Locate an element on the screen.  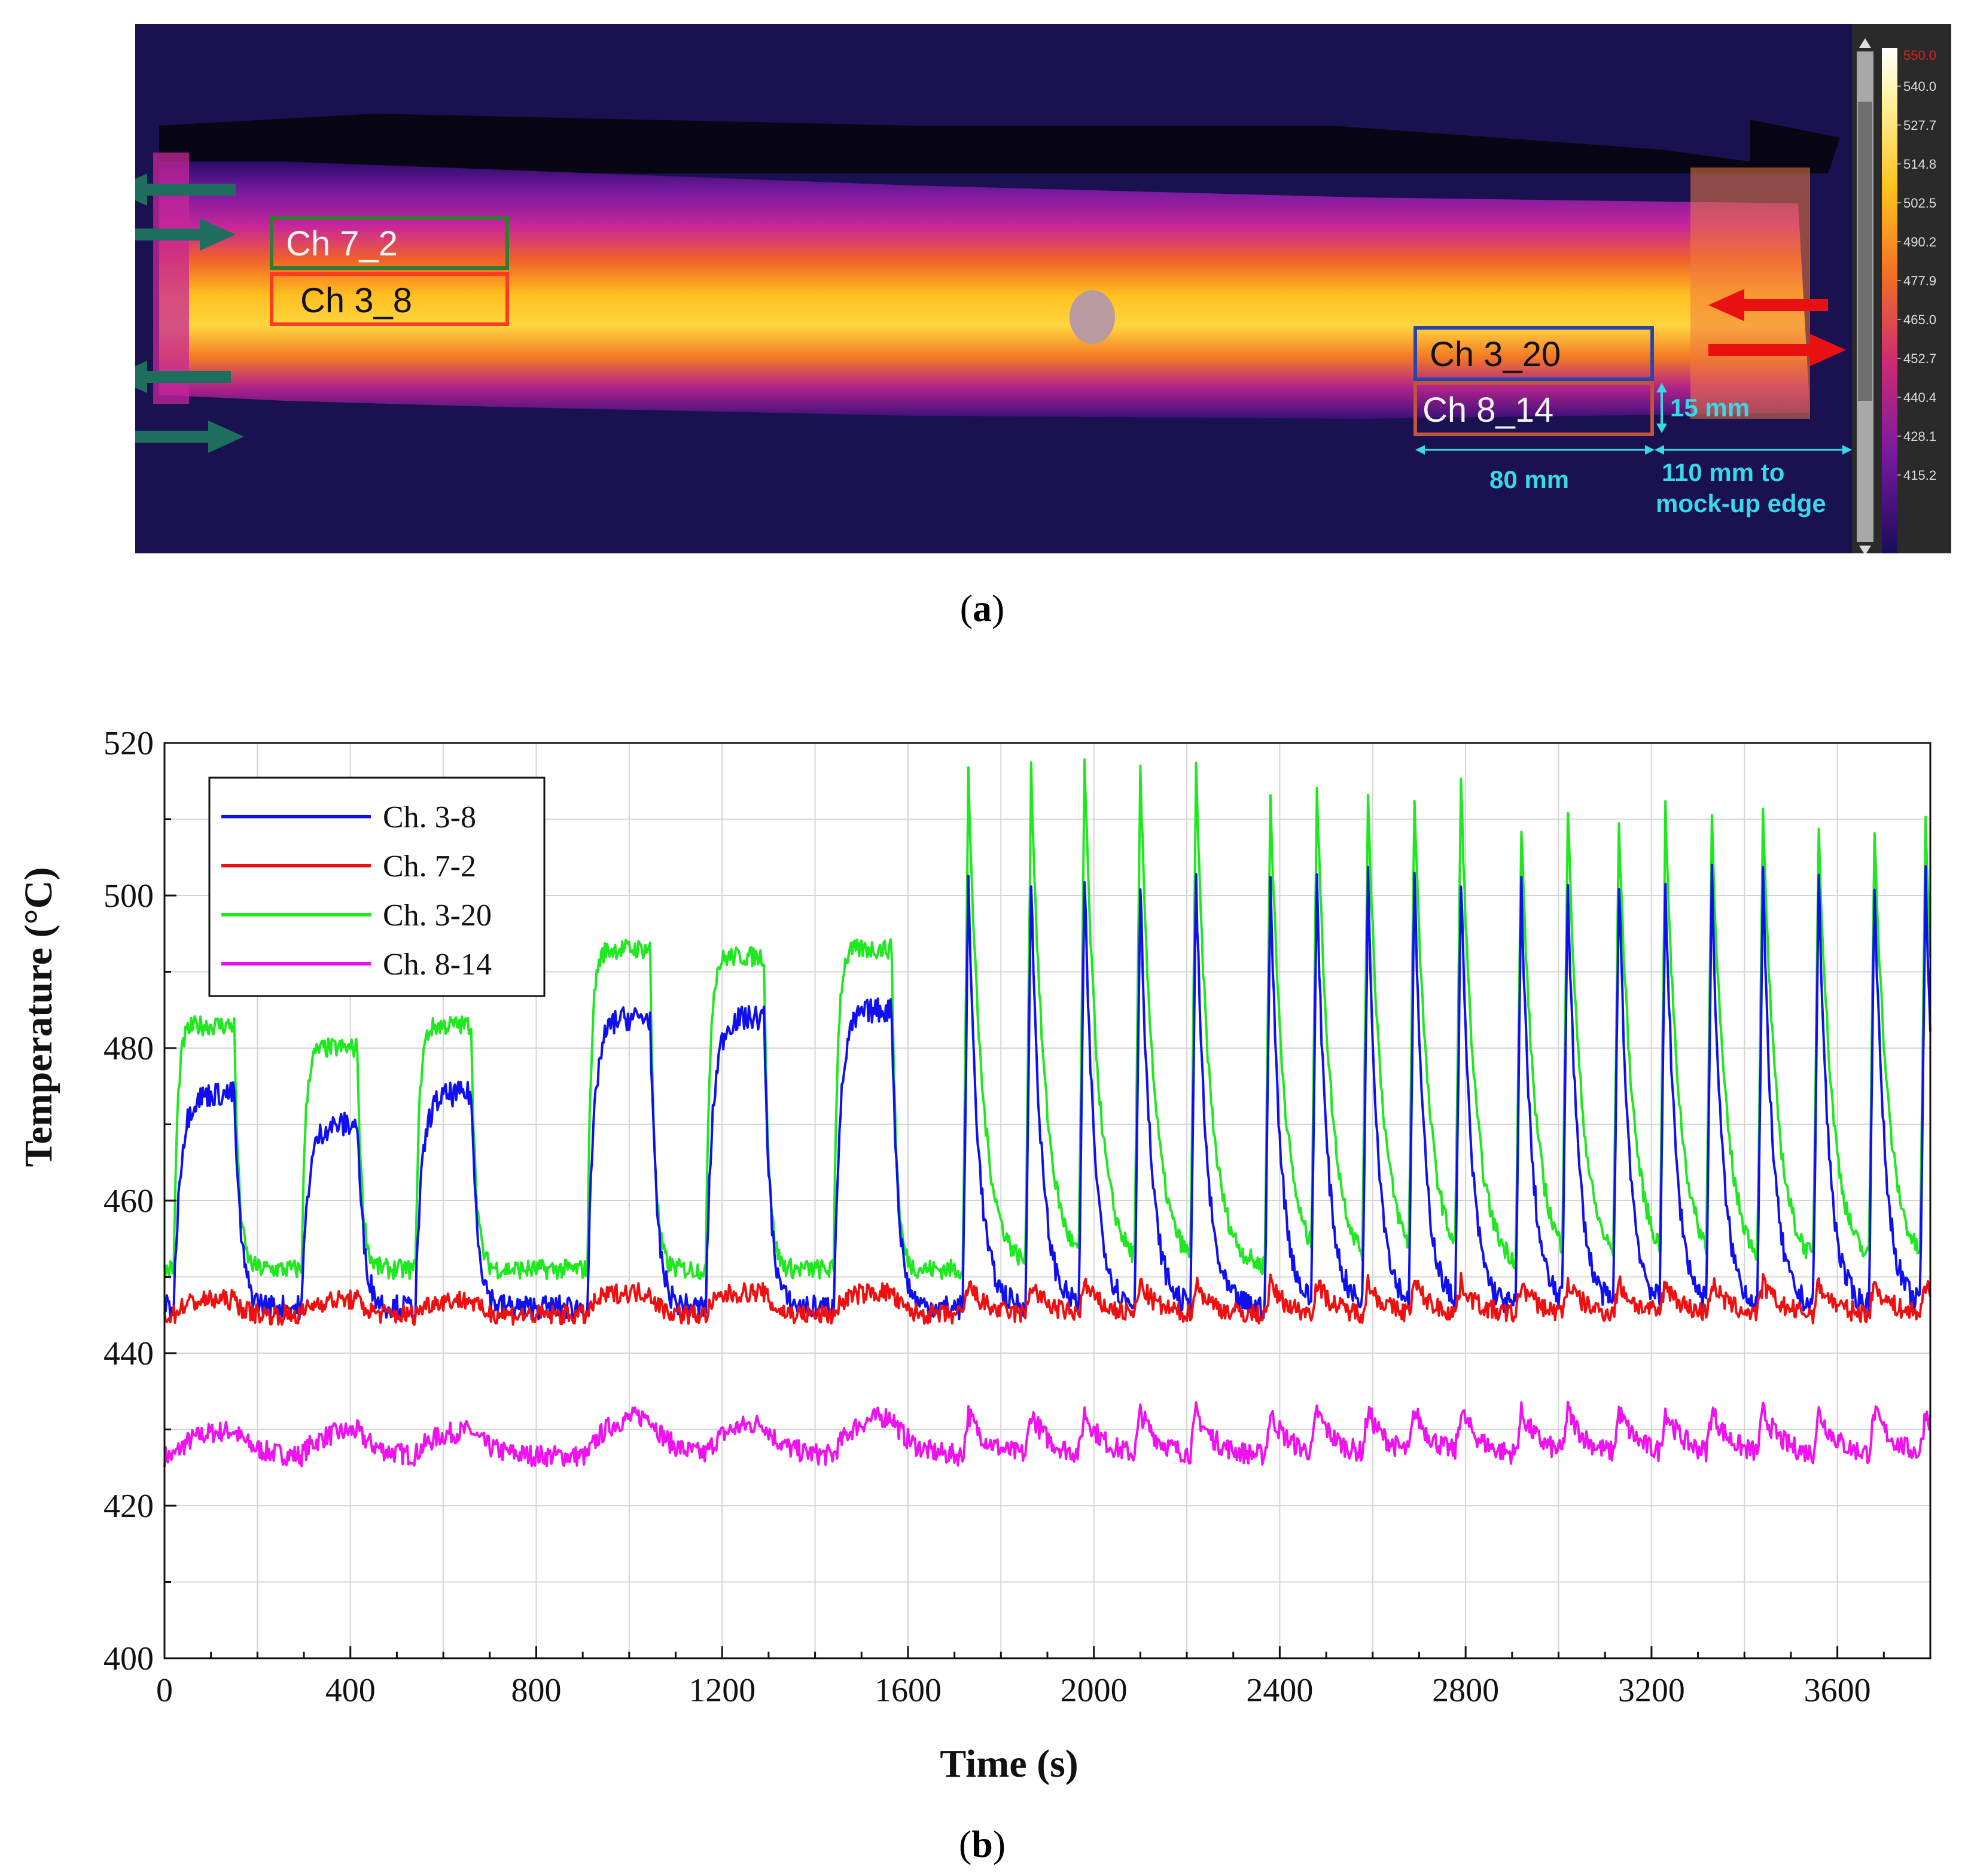
dimension-label-edge-line2: mock-up edge is located at coordinates (1741, 503).